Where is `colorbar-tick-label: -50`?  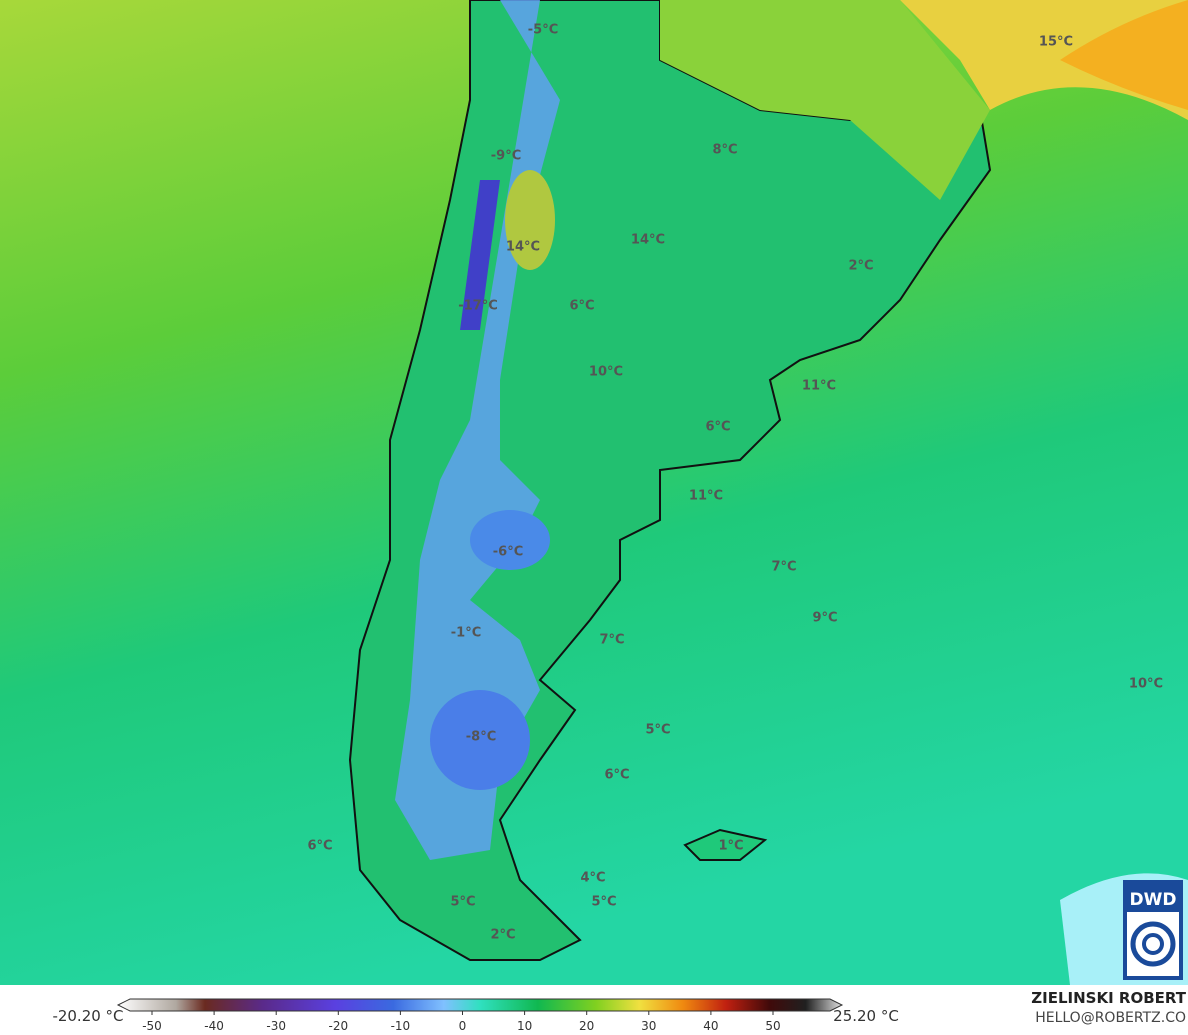
colorbar-tick-label: -50 is located at coordinates (152, 1026).